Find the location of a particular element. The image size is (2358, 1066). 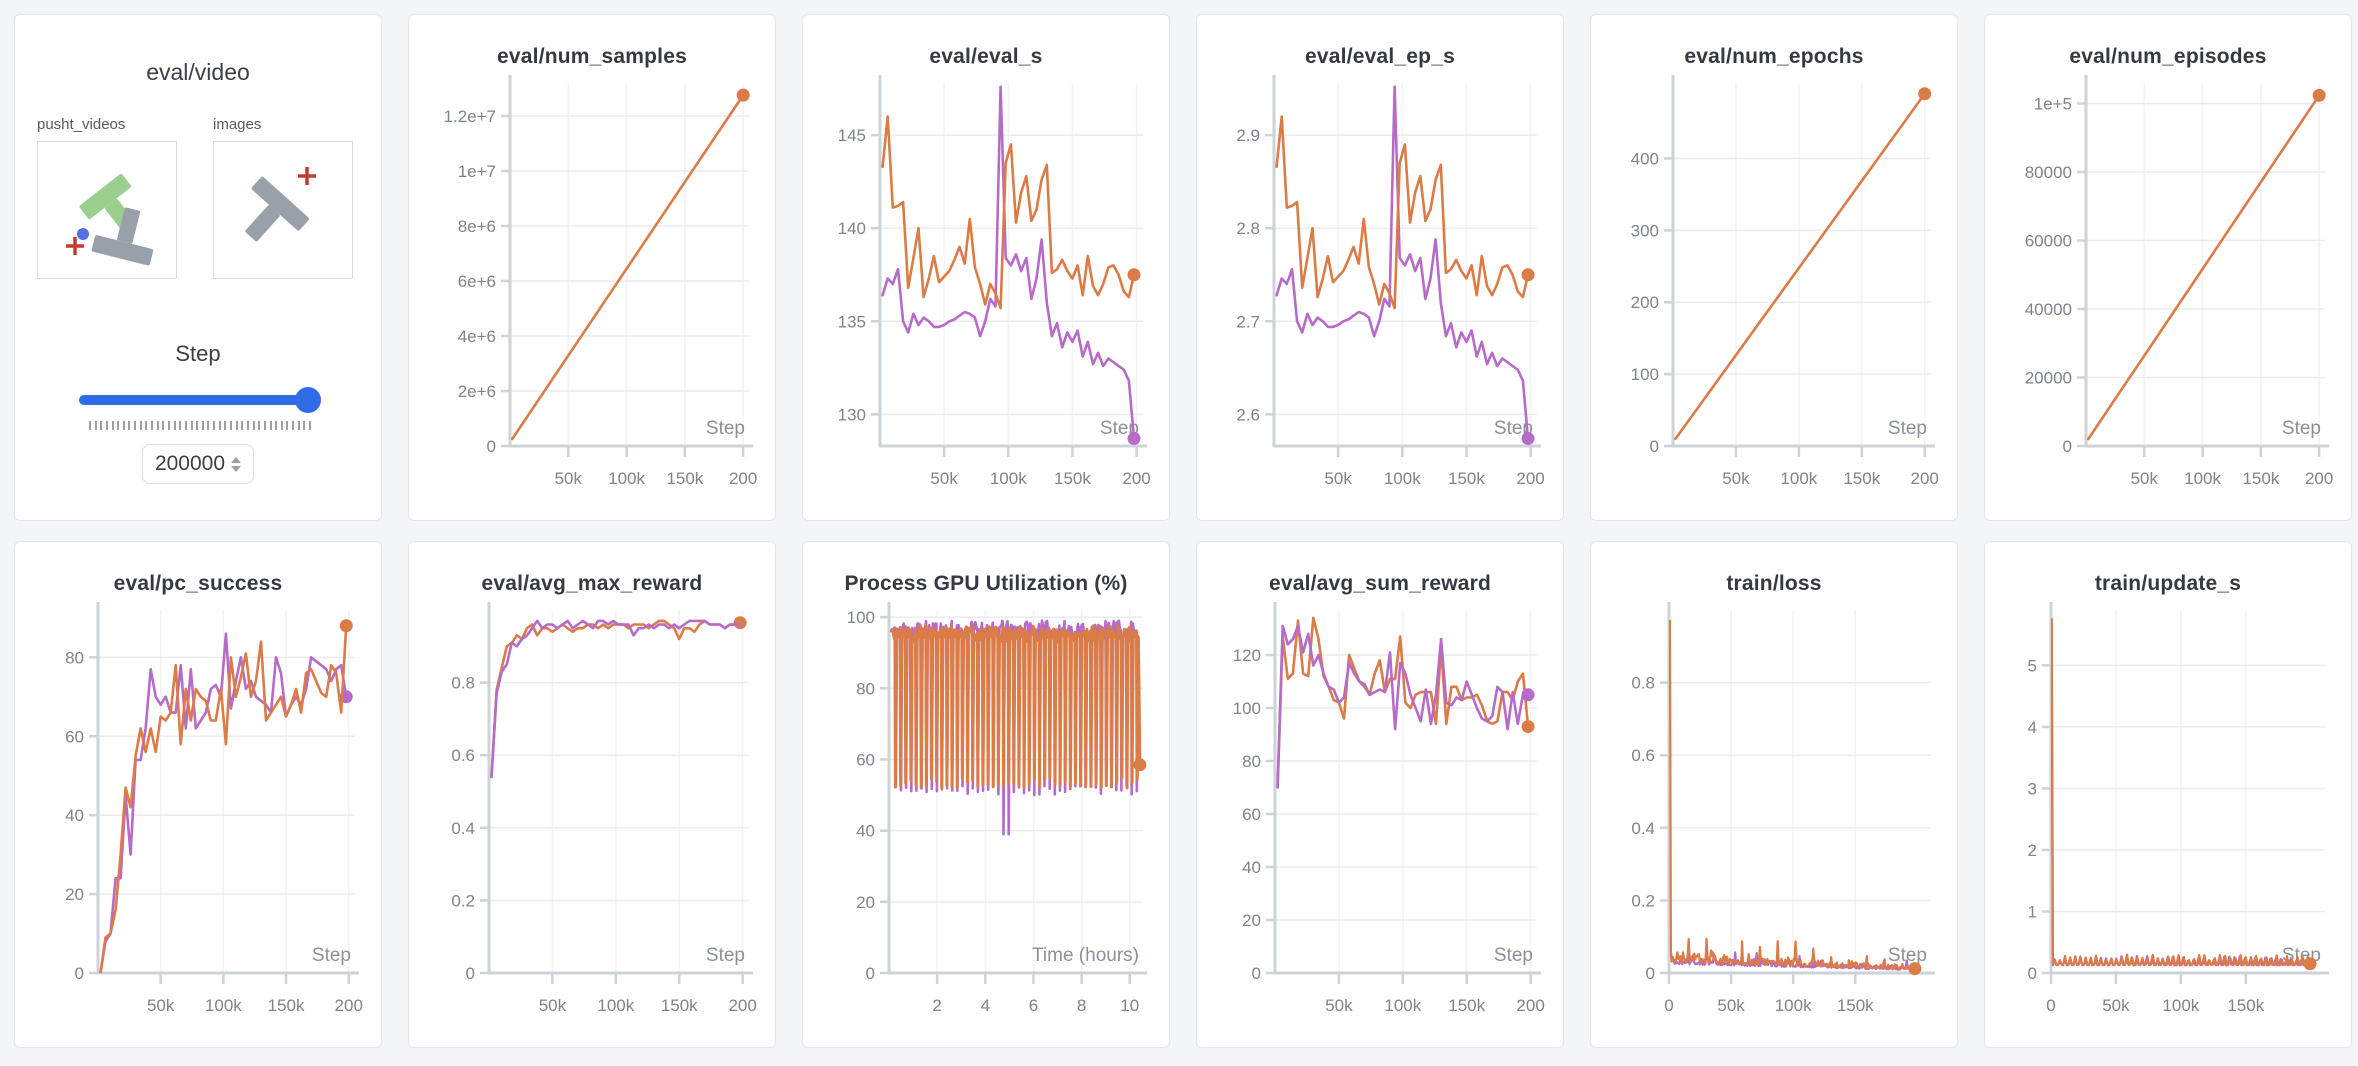

y-tick-label: 2e+6 is located at coordinates (477, 391).